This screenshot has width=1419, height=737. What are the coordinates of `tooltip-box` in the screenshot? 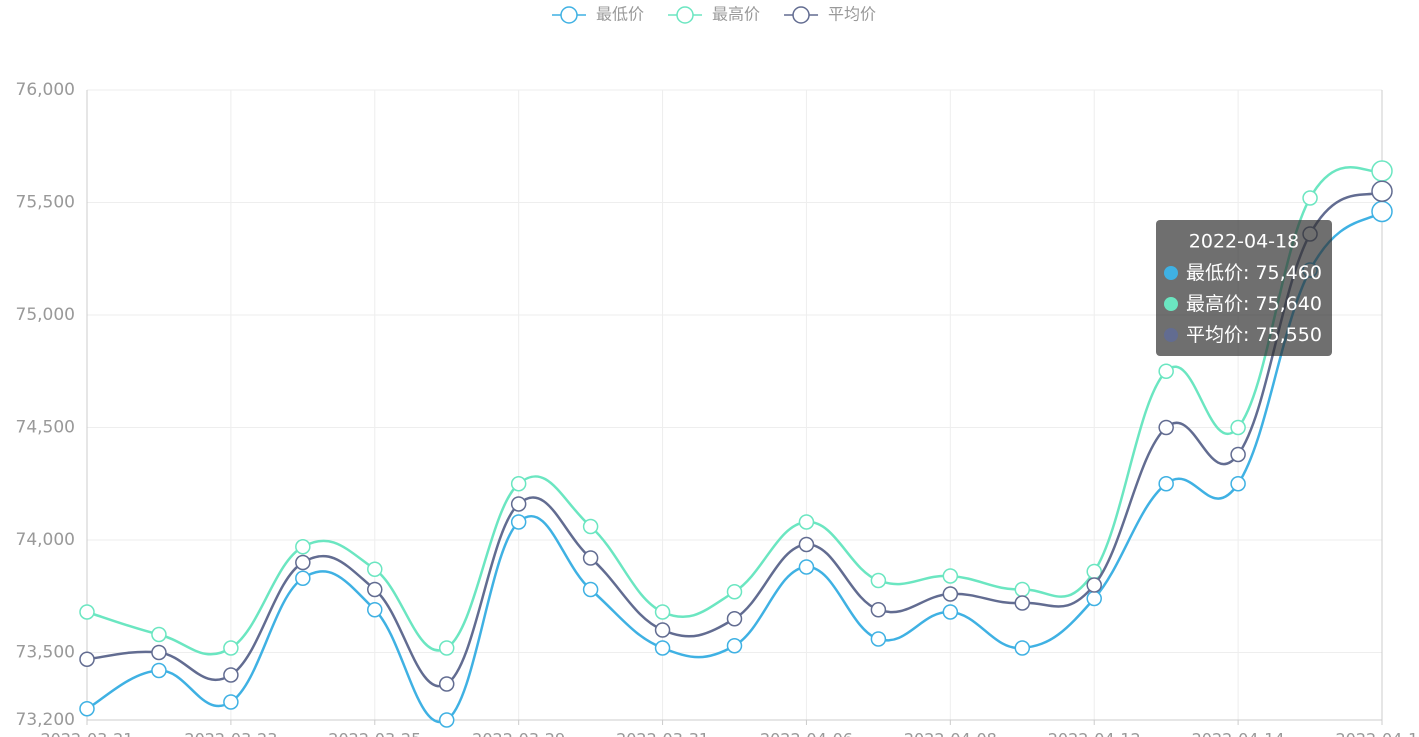 It's located at (1244, 288).